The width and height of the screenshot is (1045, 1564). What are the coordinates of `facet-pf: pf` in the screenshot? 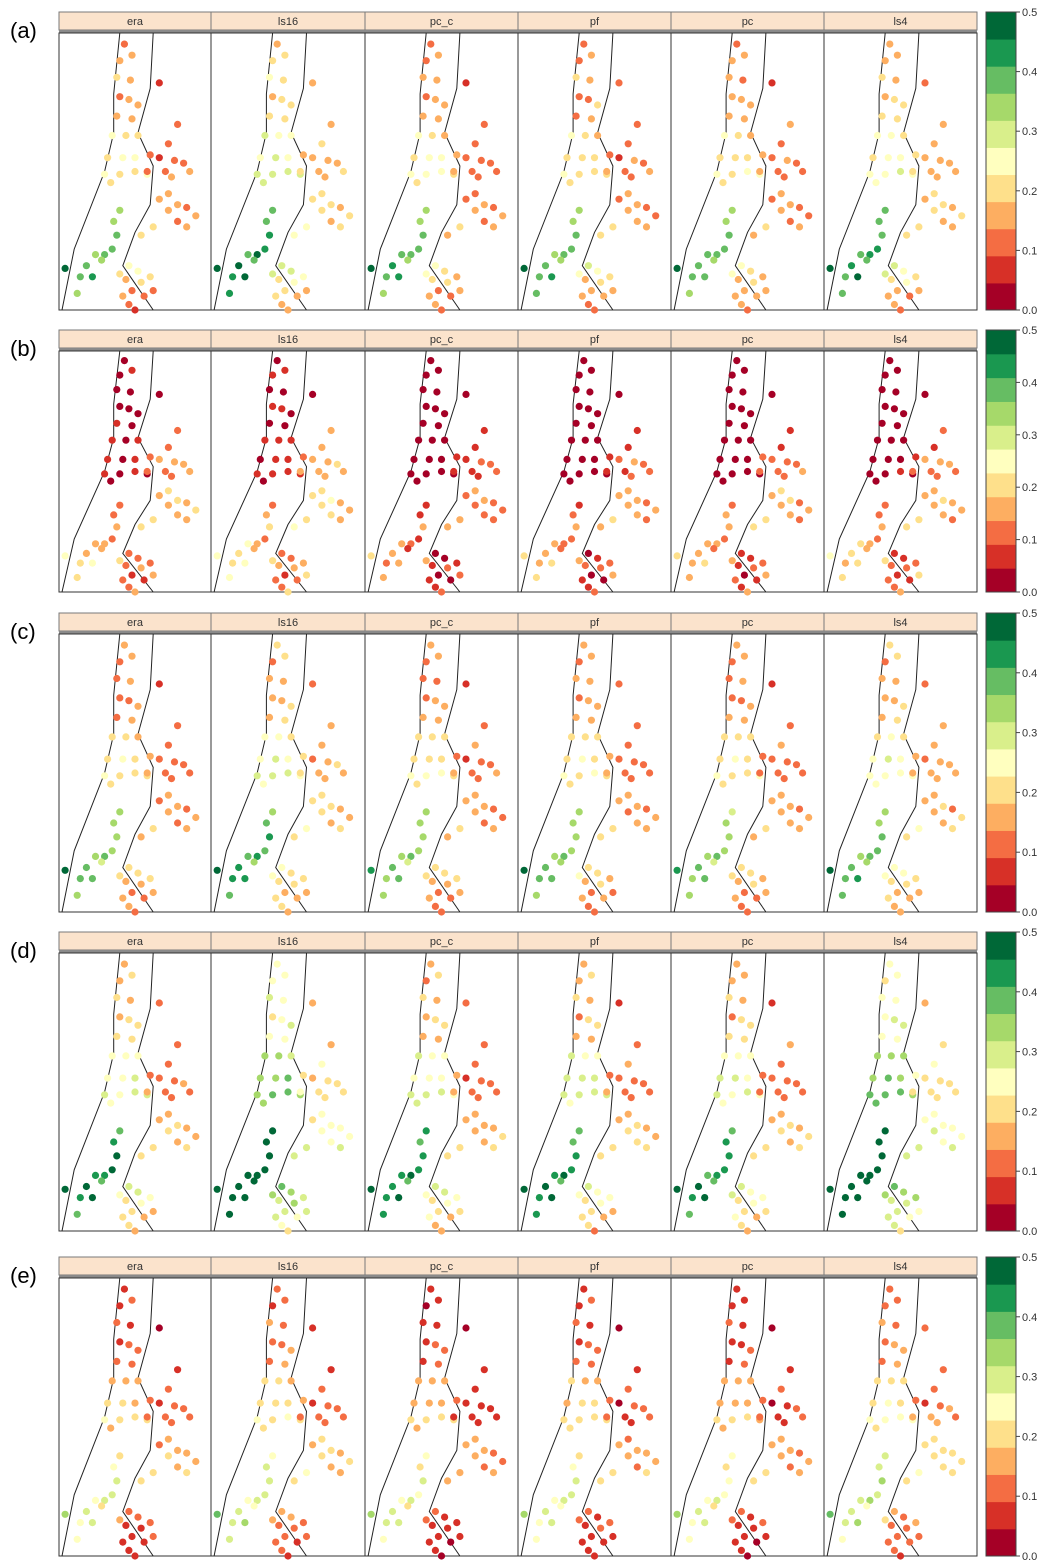 It's located at (594, 1408).